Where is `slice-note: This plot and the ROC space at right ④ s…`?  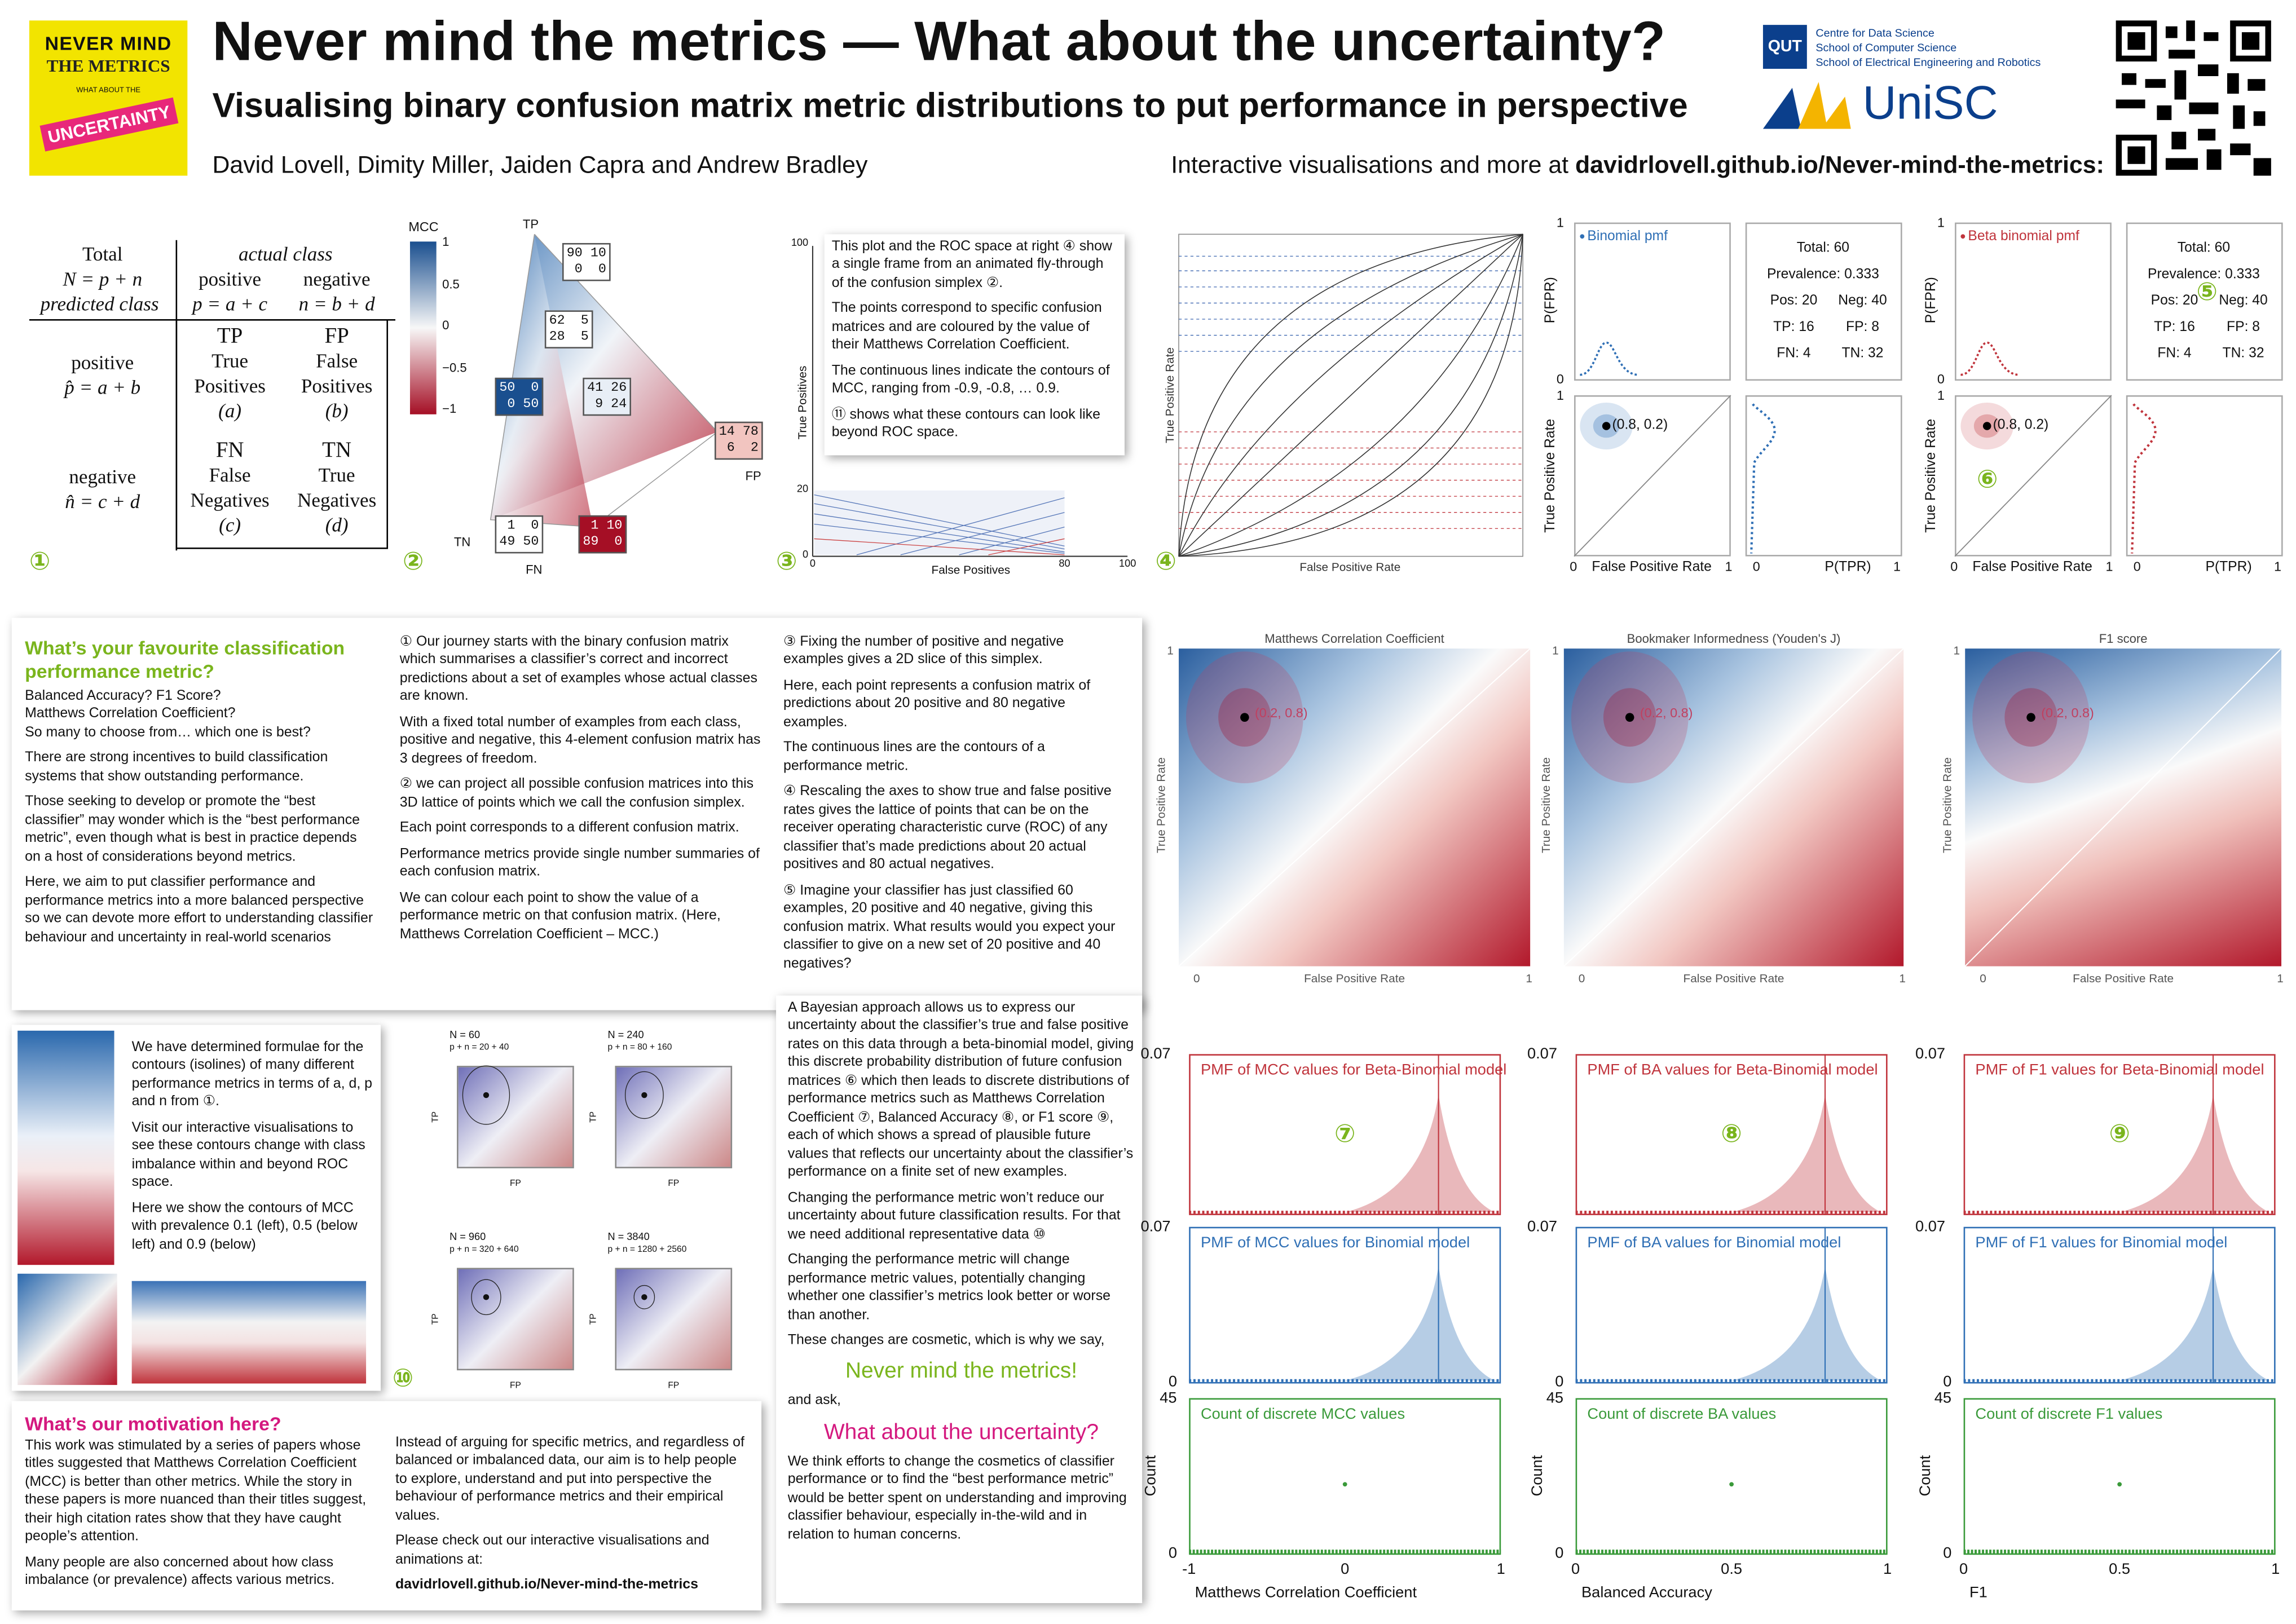 slice-note: This plot and the ROC space at right ④ s… is located at coordinates (974, 344).